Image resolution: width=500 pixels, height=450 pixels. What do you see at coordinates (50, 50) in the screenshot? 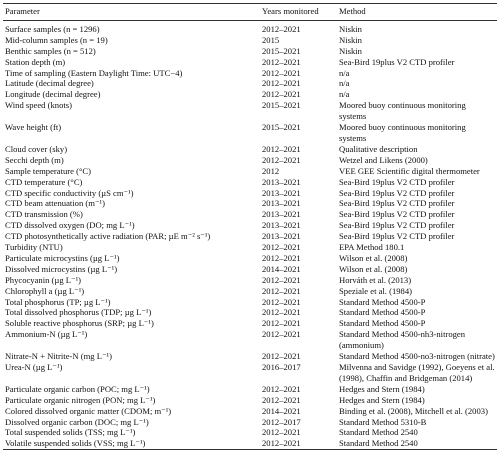
I see `parameter-cell: Benthic samples (n = 512)` at bounding box center [50, 50].